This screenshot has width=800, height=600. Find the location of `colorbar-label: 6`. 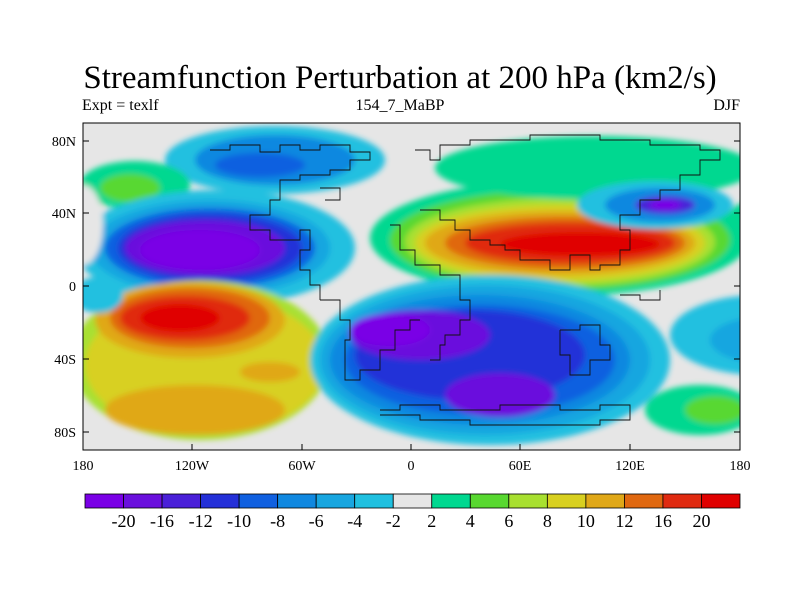

colorbar-label: 6 is located at coordinates (509, 521).